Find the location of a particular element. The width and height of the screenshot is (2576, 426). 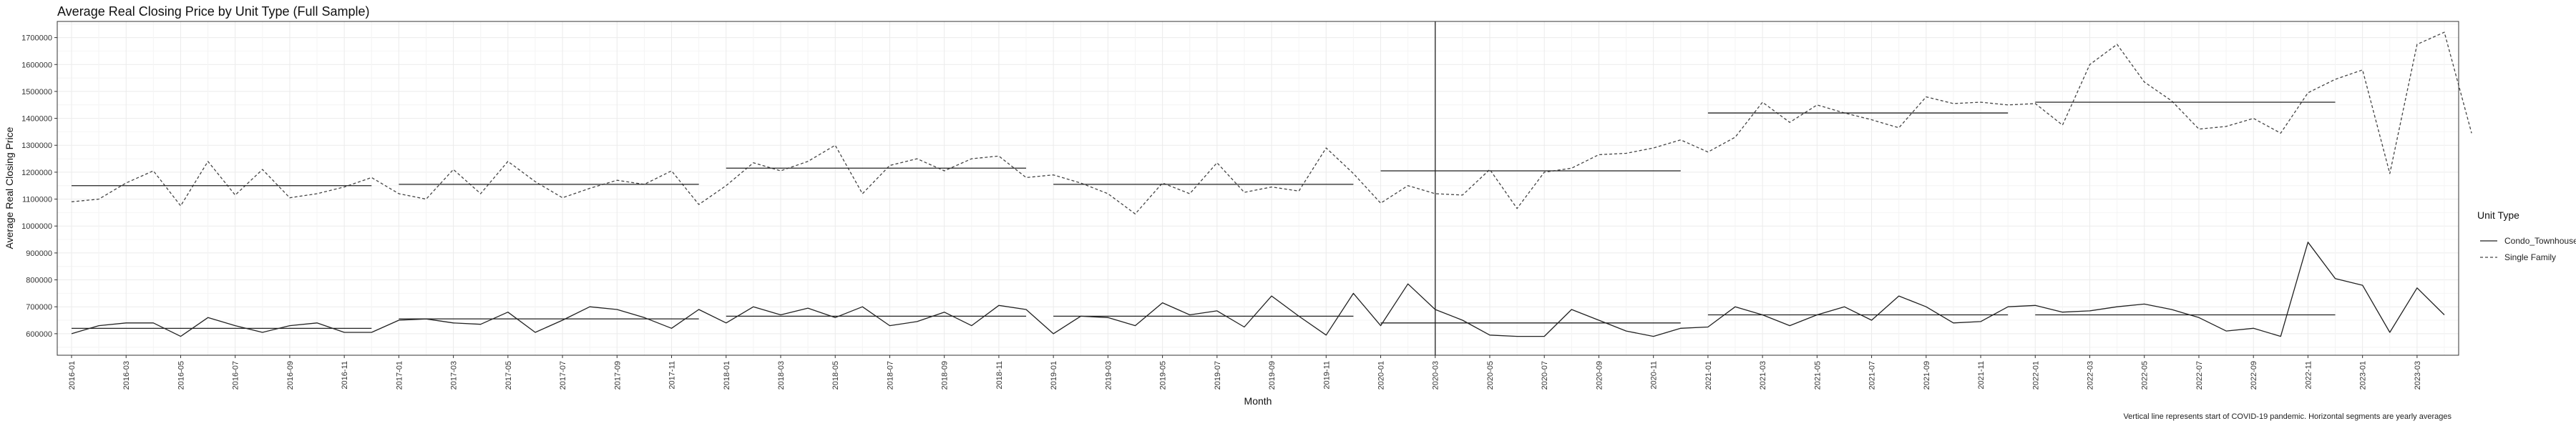

x-tick-label: 2020-11 is located at coordinates (1654, 375).